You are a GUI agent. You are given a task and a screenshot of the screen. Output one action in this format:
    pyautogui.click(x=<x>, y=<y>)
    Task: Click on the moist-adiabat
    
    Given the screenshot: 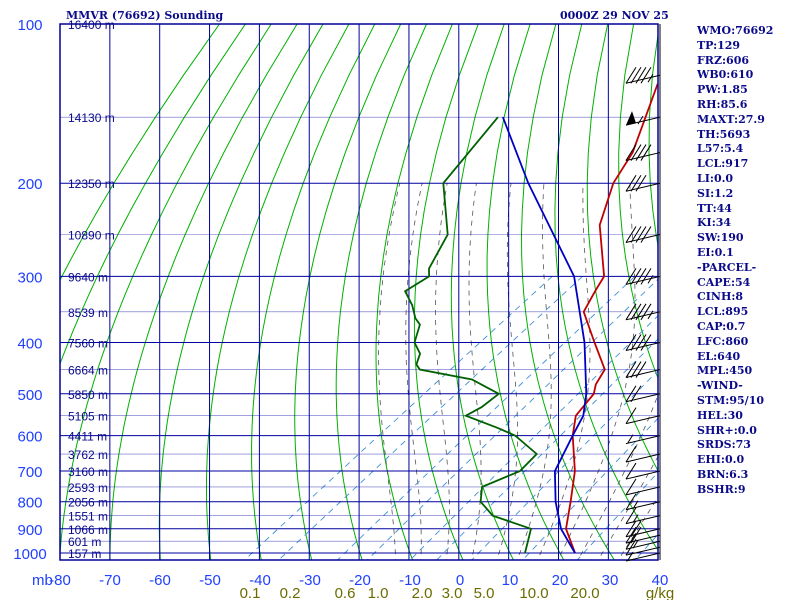 What is the action you would take?
    pyautogui.click(x=442, y=371)
    